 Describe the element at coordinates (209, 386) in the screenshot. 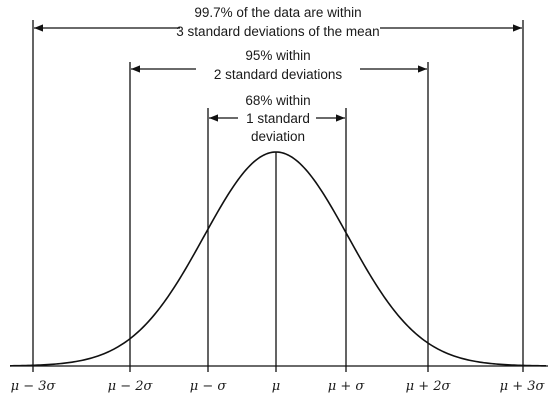

I see `tick-minus-1sigma: μ − σ` at that location.